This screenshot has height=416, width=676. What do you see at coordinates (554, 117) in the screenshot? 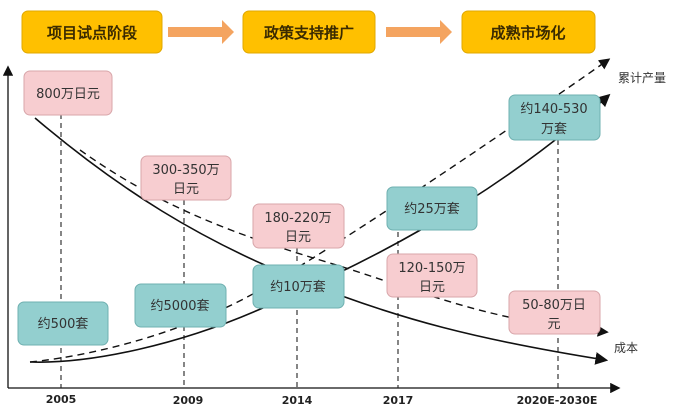
I see `volume-box-2020-2030: 约140-530 万套` at bounding box center [554, 117].